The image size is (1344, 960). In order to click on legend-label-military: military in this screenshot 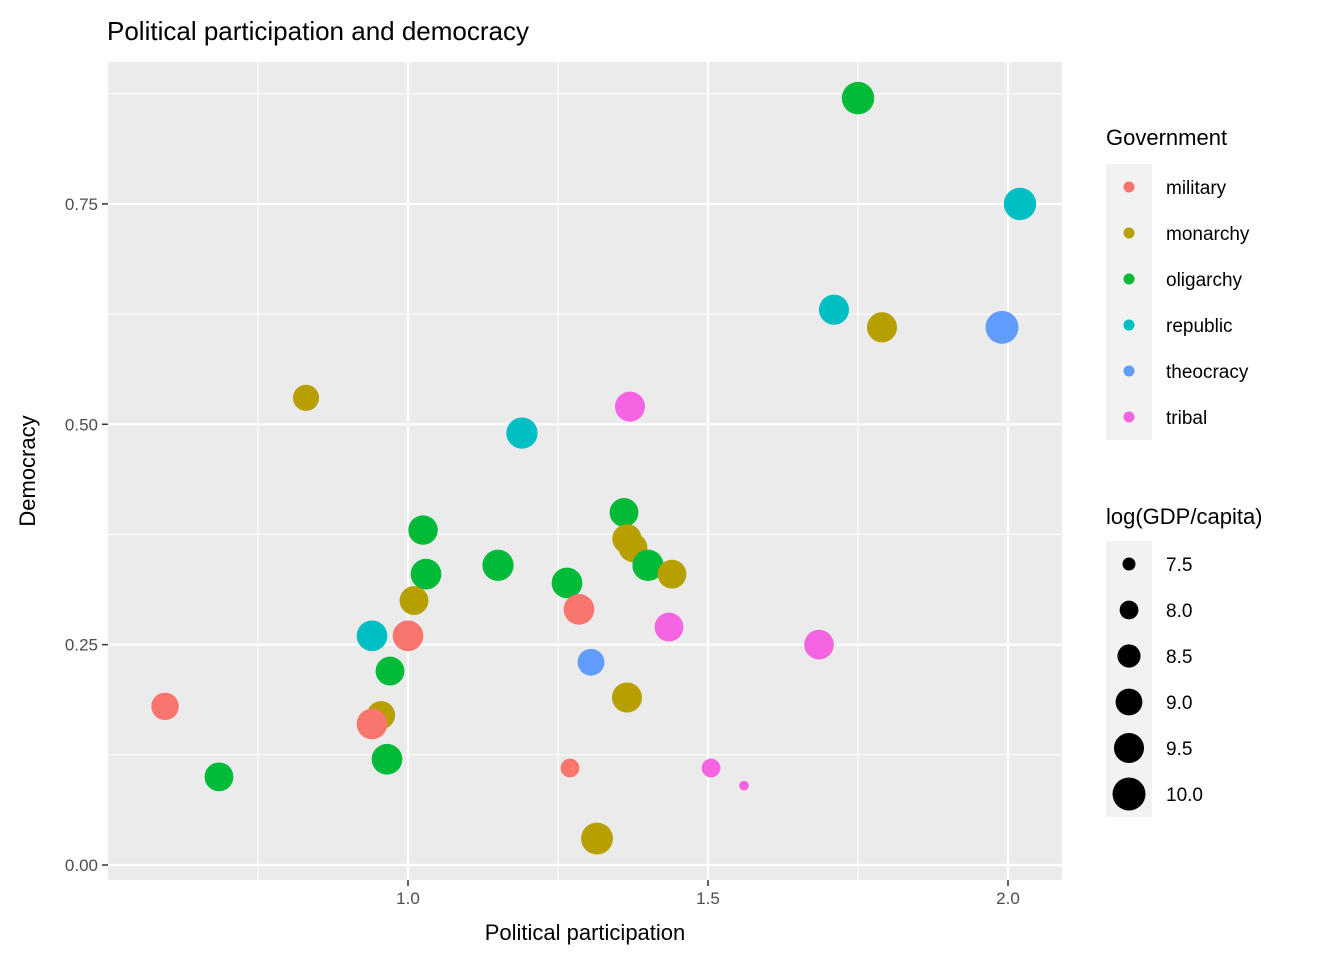, I will do `click(1196, 188)`.